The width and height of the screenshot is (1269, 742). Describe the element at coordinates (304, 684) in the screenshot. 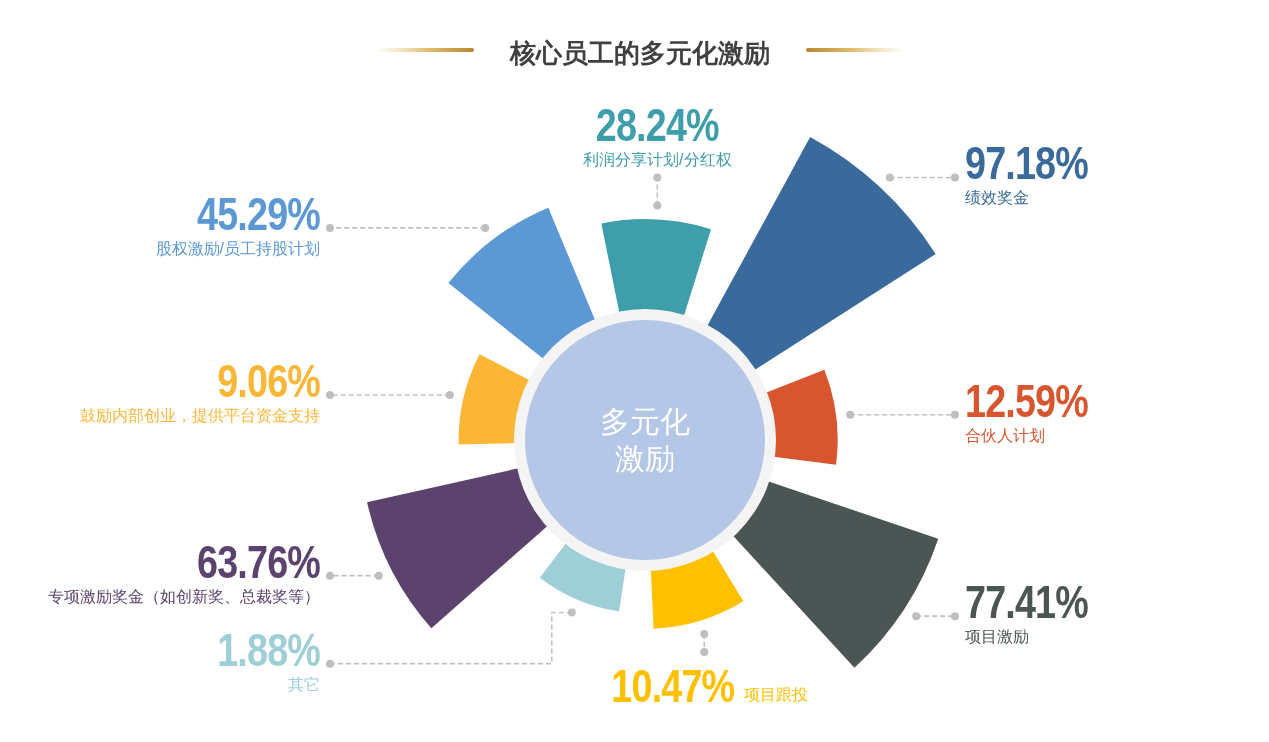

I see `category-label: 其它` at that location.